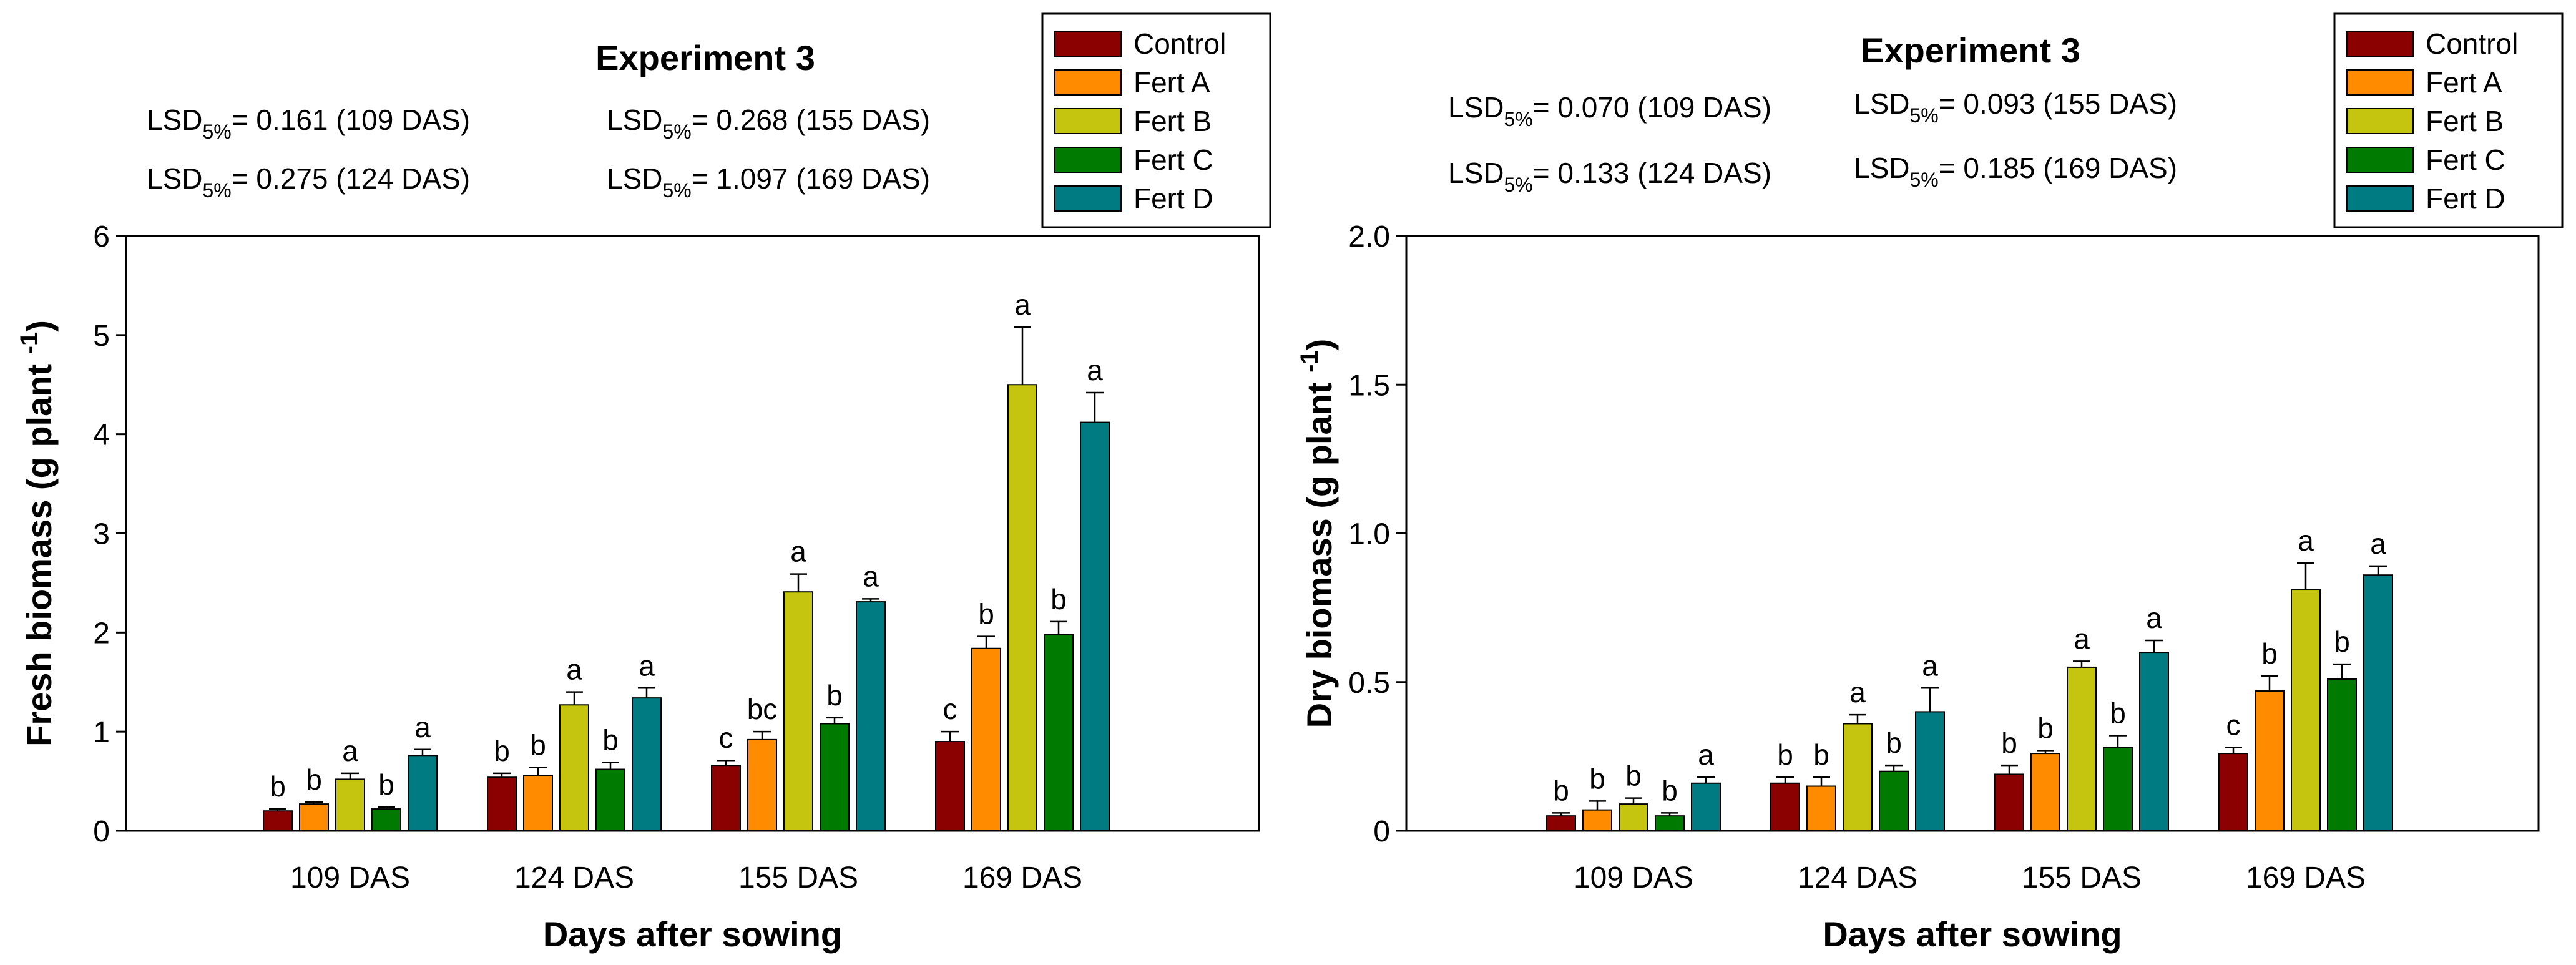  Describe the element at coordinates (1369, 385) in the screenshot. I see `y-tick-label: 1.5` at that location.